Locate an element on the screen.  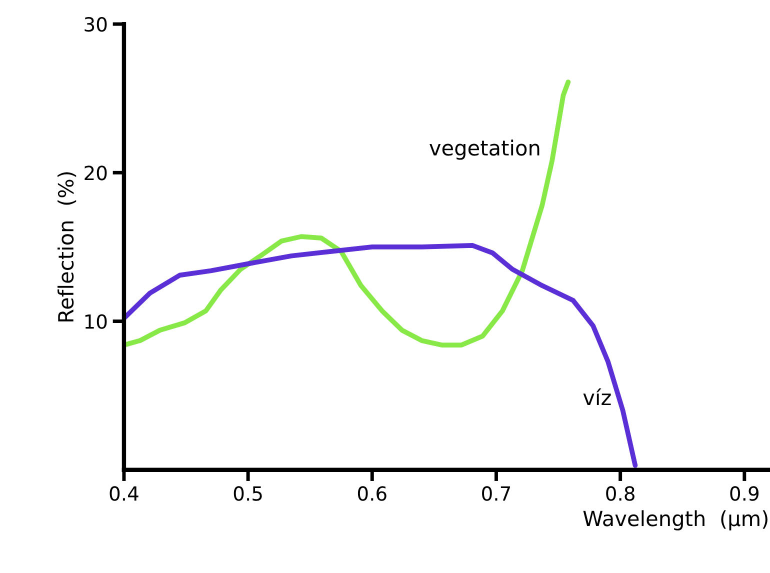
y-tick-label: 20 is located at coordinates (95, 173).